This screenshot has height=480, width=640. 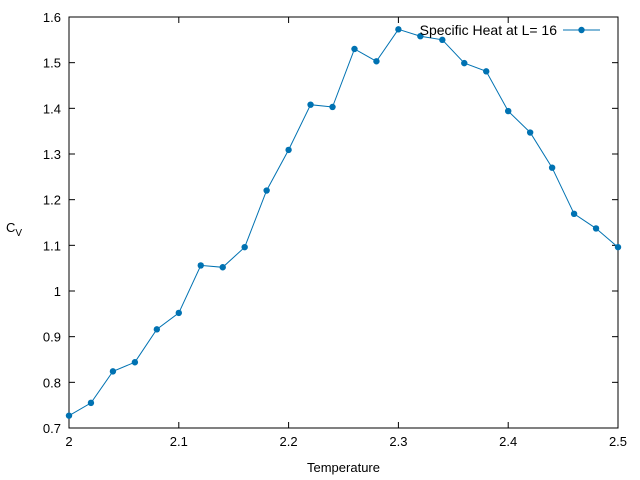 What do you see at coordinates (581, 30) in the screenshot?
I see `legend-marker` at bounding box center [581, 30].